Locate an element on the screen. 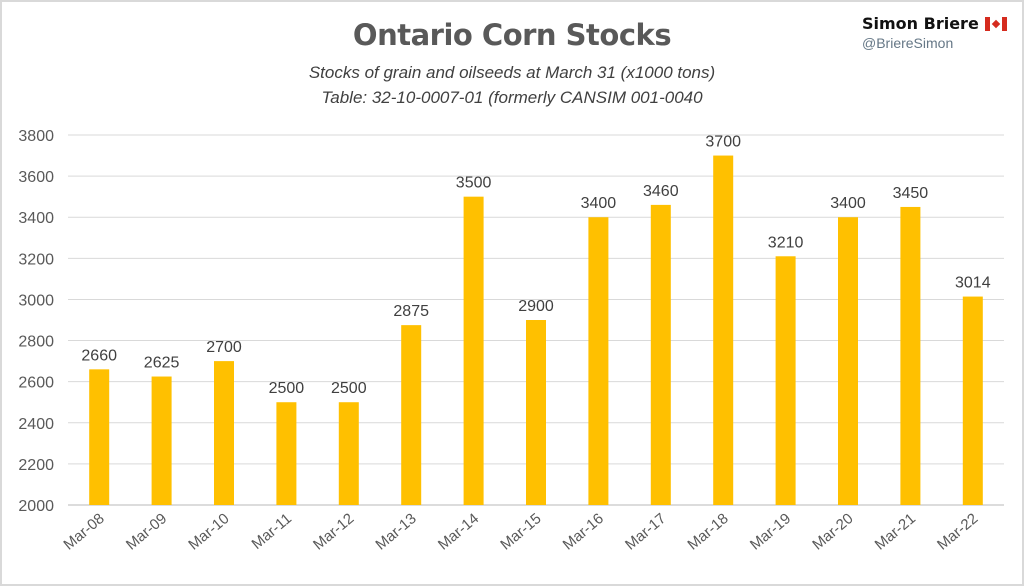  x-tick-label: Mar-20 is located at coordinates (832, 532).